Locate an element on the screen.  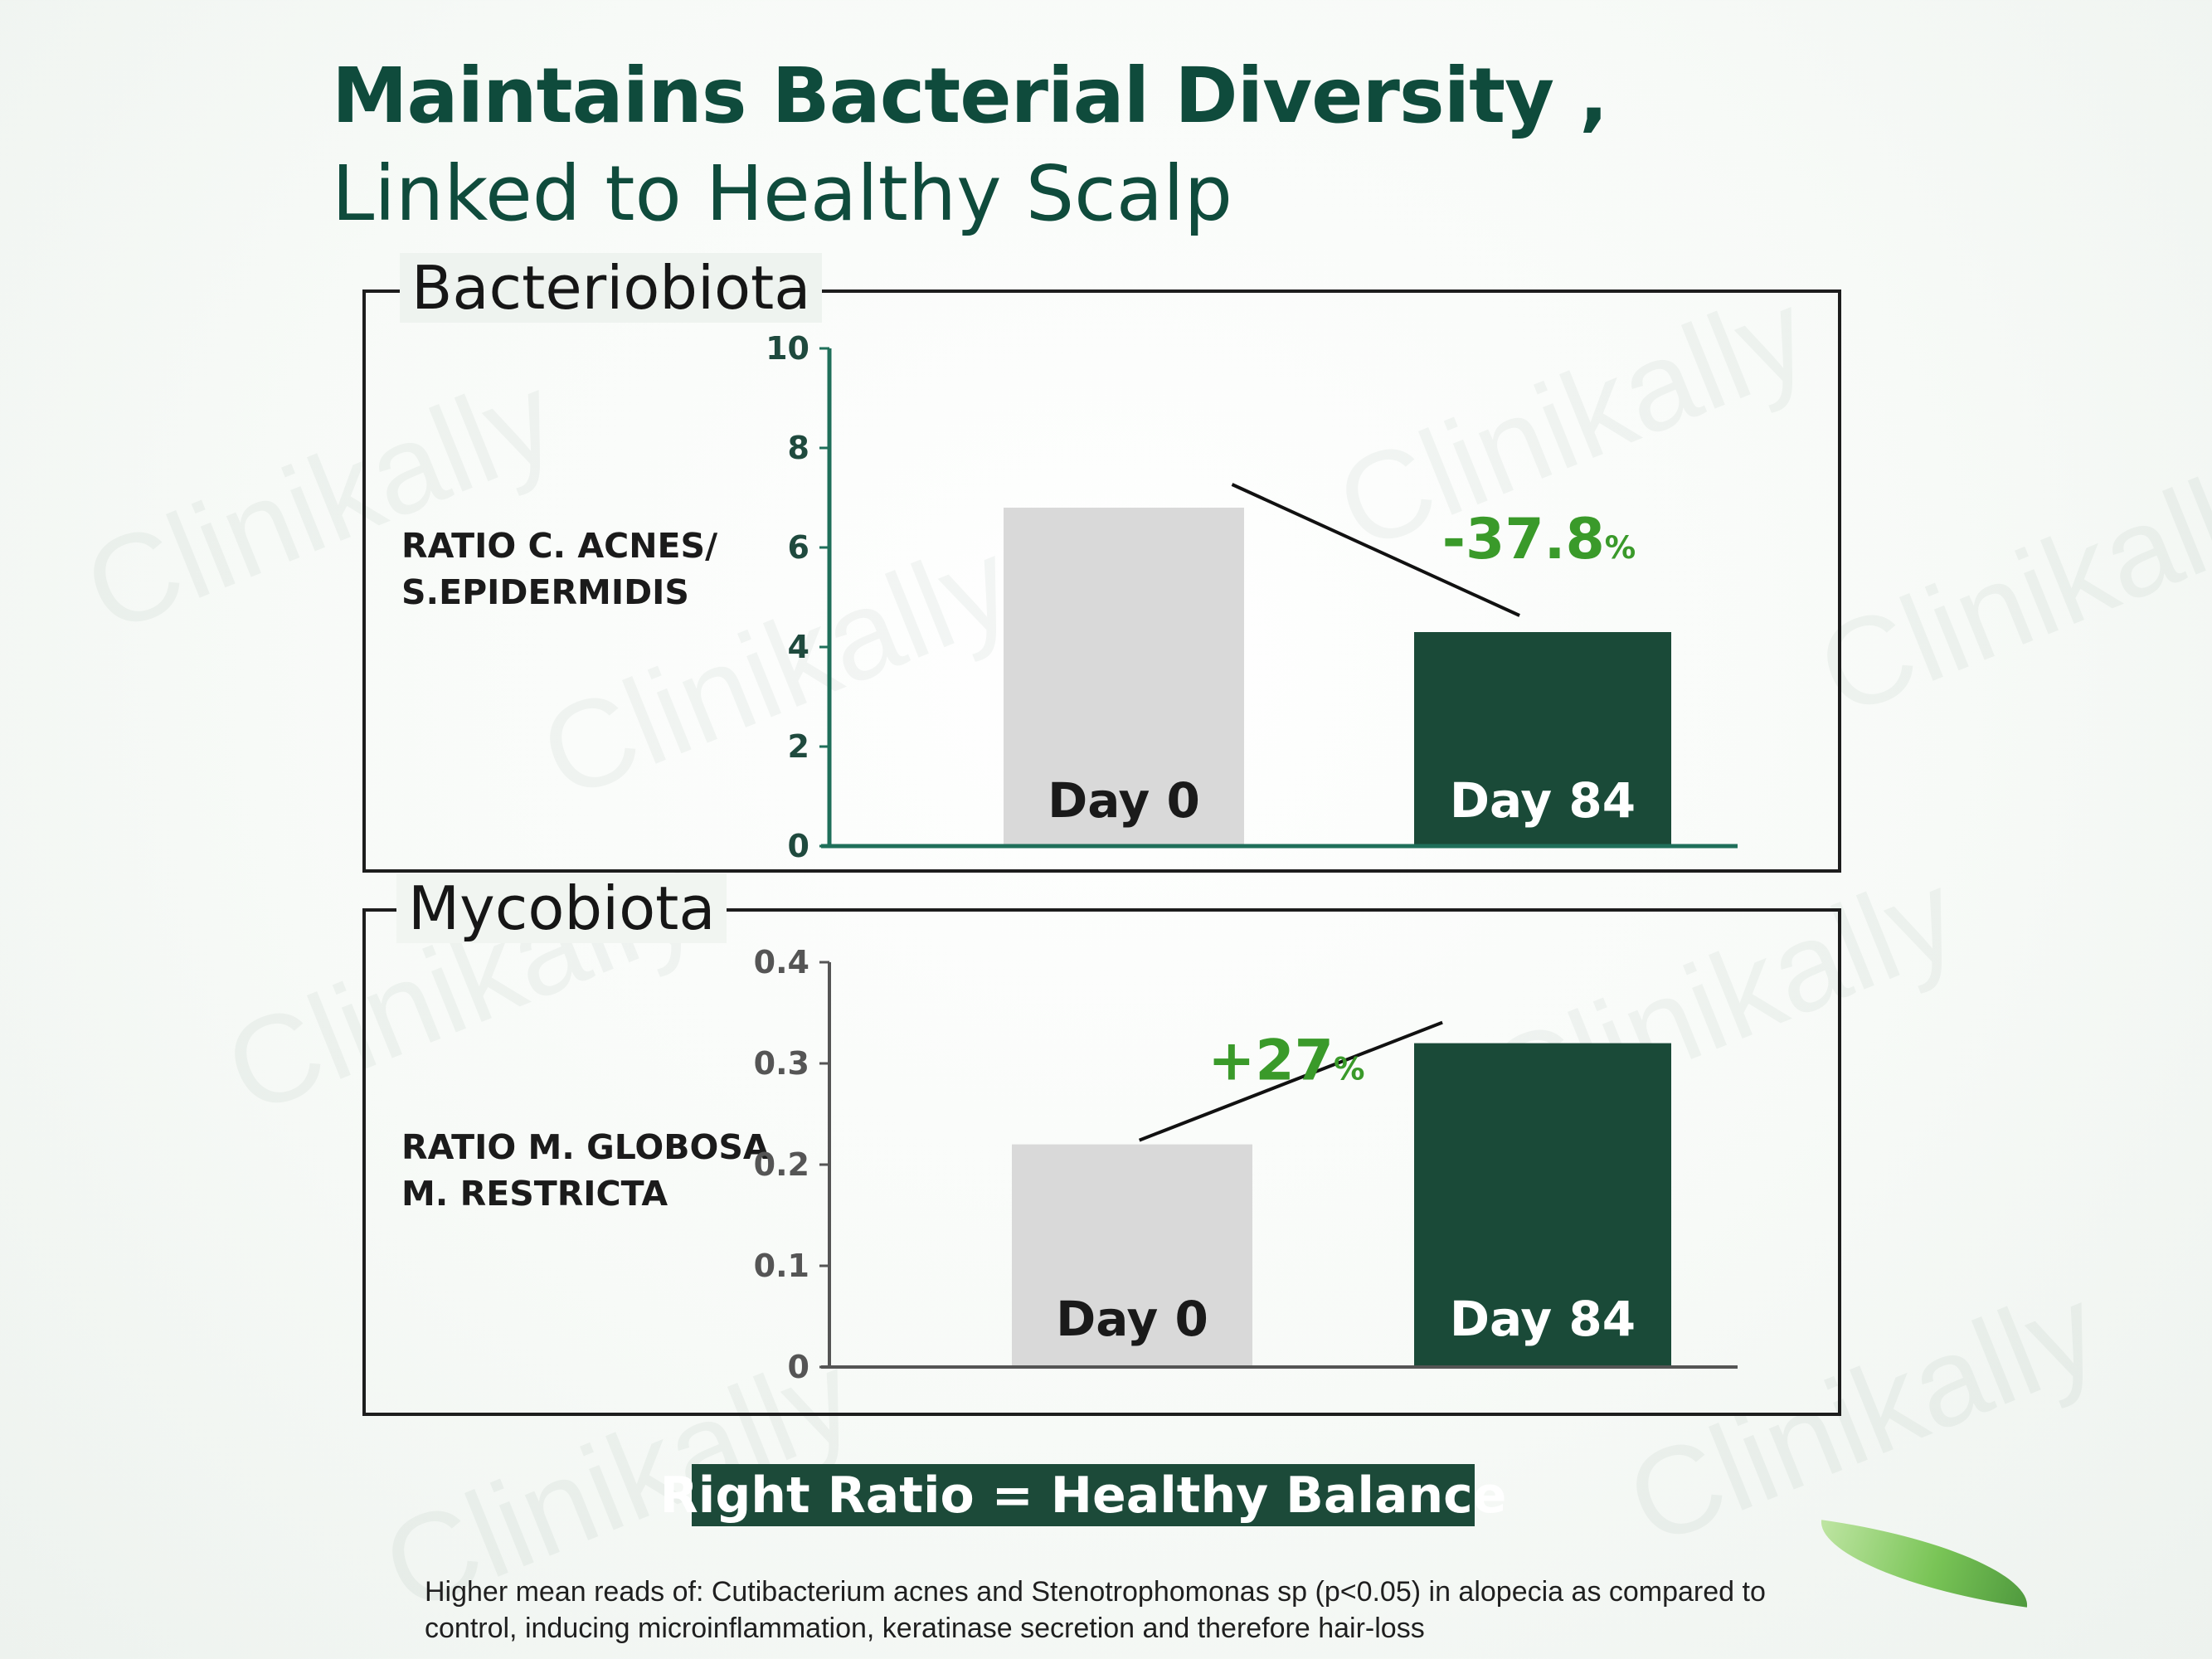
healthy-balance-banner: Right Ratio = Healthy Balance is located at coordinates (1083, 1495).